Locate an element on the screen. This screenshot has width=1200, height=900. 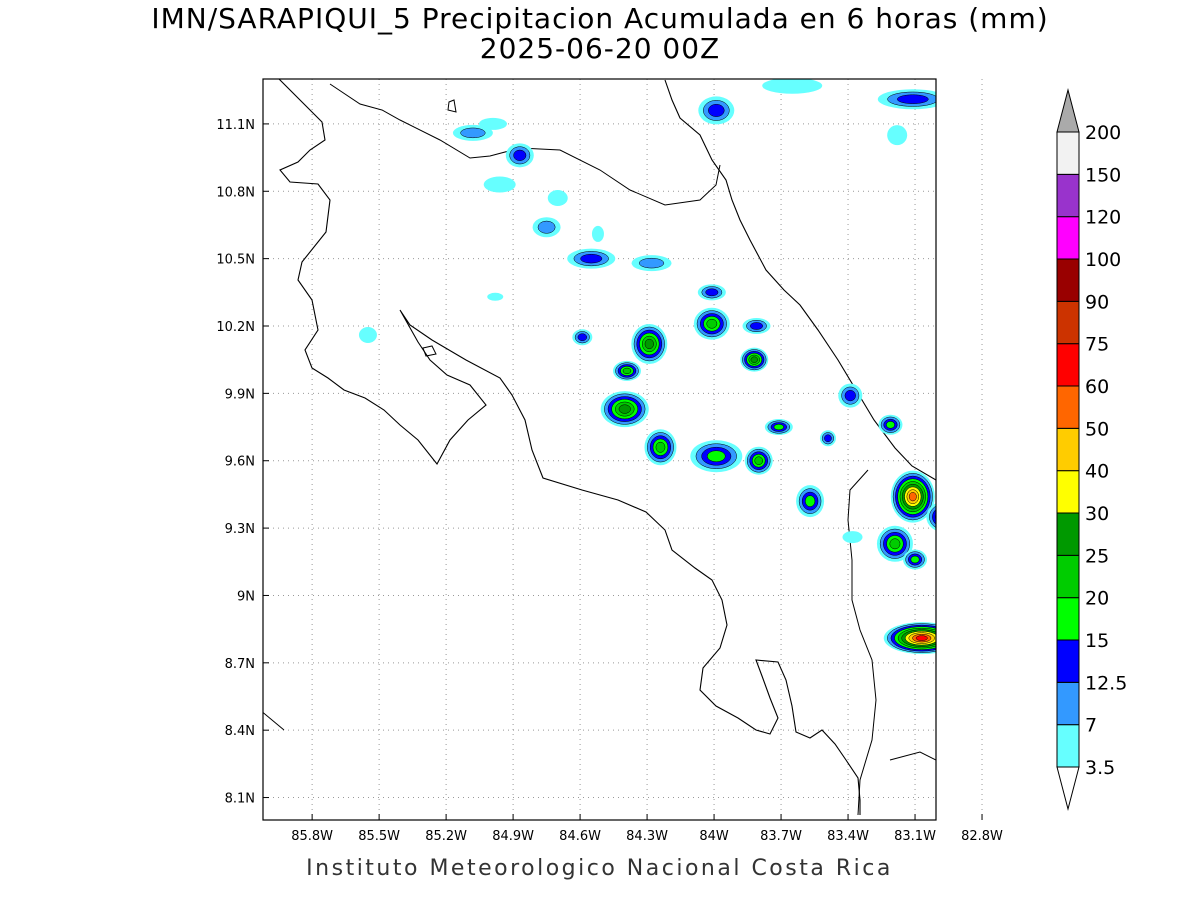
lat-tick-label: 11.1N is located at coordinates (235, 125).